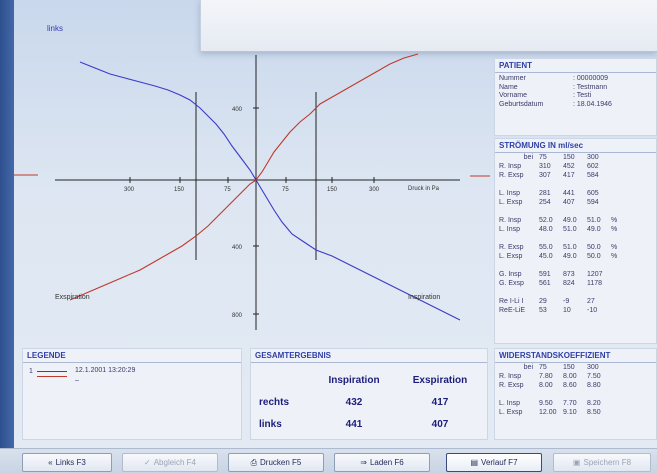 The image size is (657, 473). Describe the element at coordinates (543, 157) in the screenshot. I see `stroemung-header-cell: 75` at that location.